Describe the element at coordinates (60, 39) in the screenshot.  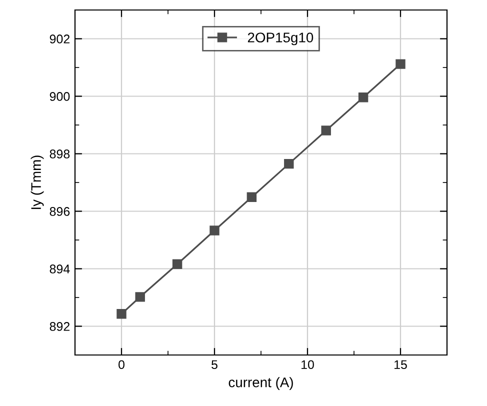
I see `y-tick-label: 902` at that location.